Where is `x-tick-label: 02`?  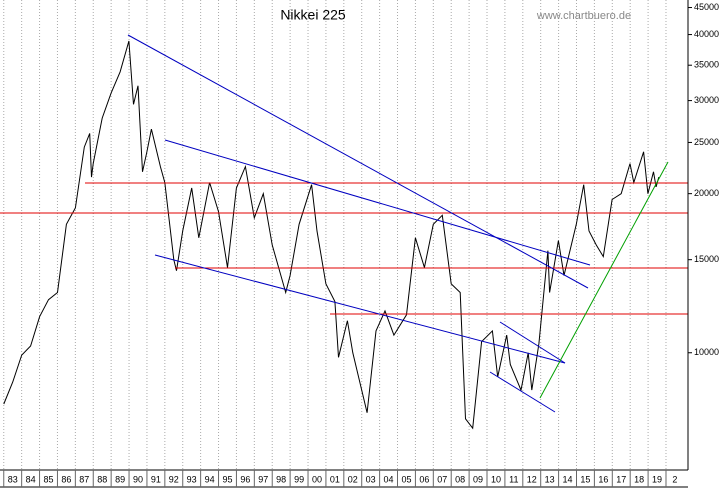
x-tick-label: 02 is located at coordinates (353, 479).